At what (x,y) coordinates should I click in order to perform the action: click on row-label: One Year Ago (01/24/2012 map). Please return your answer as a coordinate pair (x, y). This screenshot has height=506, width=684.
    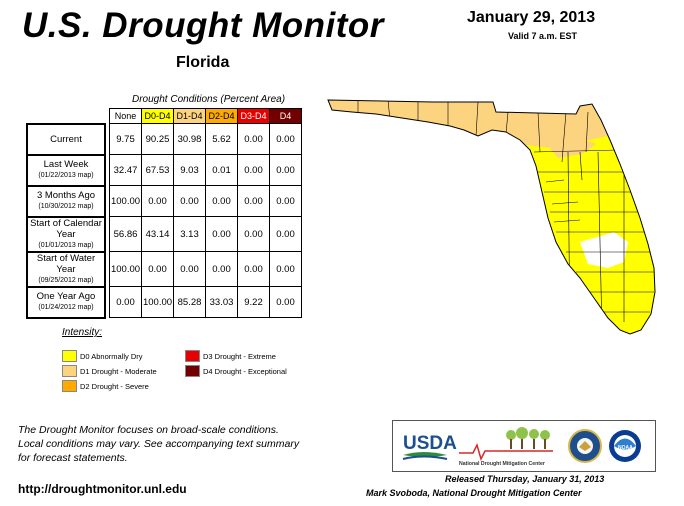
    Looking at the image, I should click on (66, 302).